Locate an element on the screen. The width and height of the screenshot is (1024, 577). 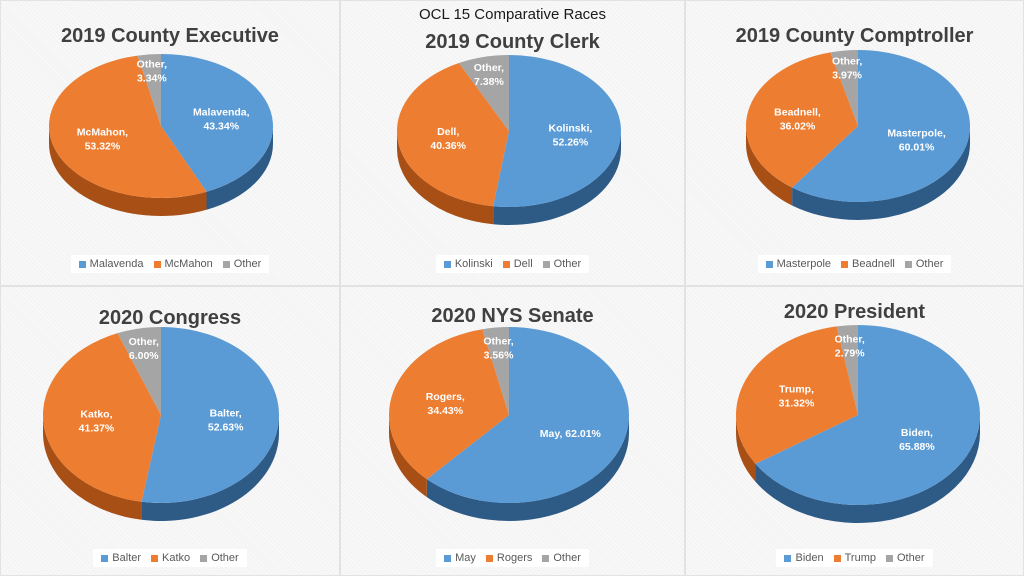
legend-item: Katko is located at coordinates (170, 558).